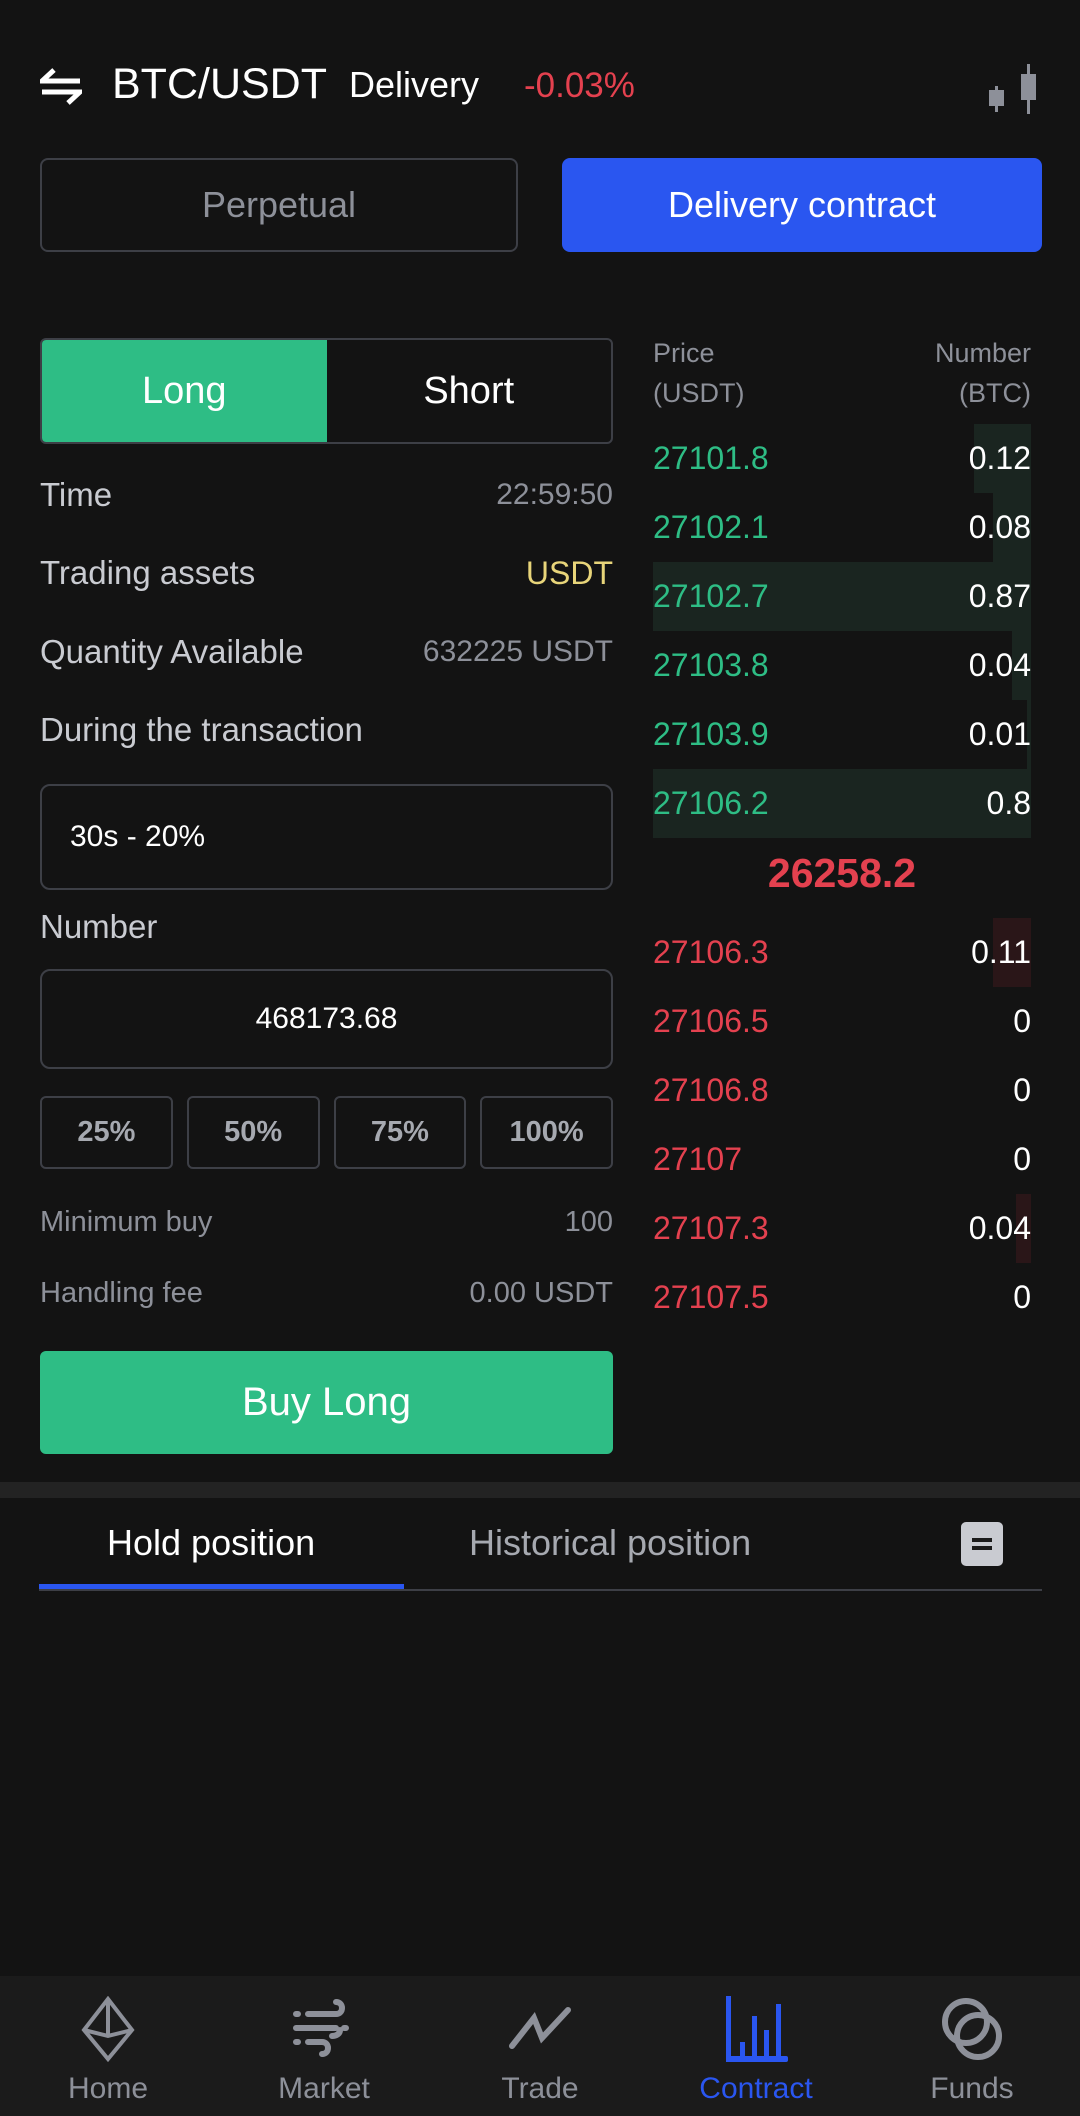 The image size is (1080, 2116). What do you see at coordinates (219, 84) in the screenshot?
I see `pair-title: BTC/USDT` at bounding box center [219, 84].